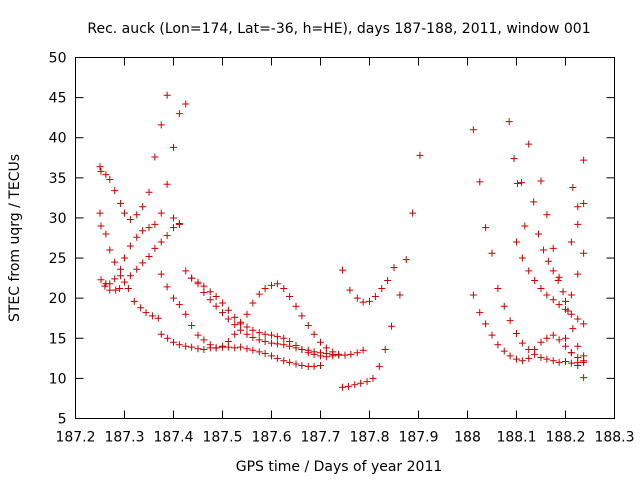  What do you see at coordinates (58, 299) in the screenshot?
I see `y-tick-label: 20` at bounding box center [58, 299].